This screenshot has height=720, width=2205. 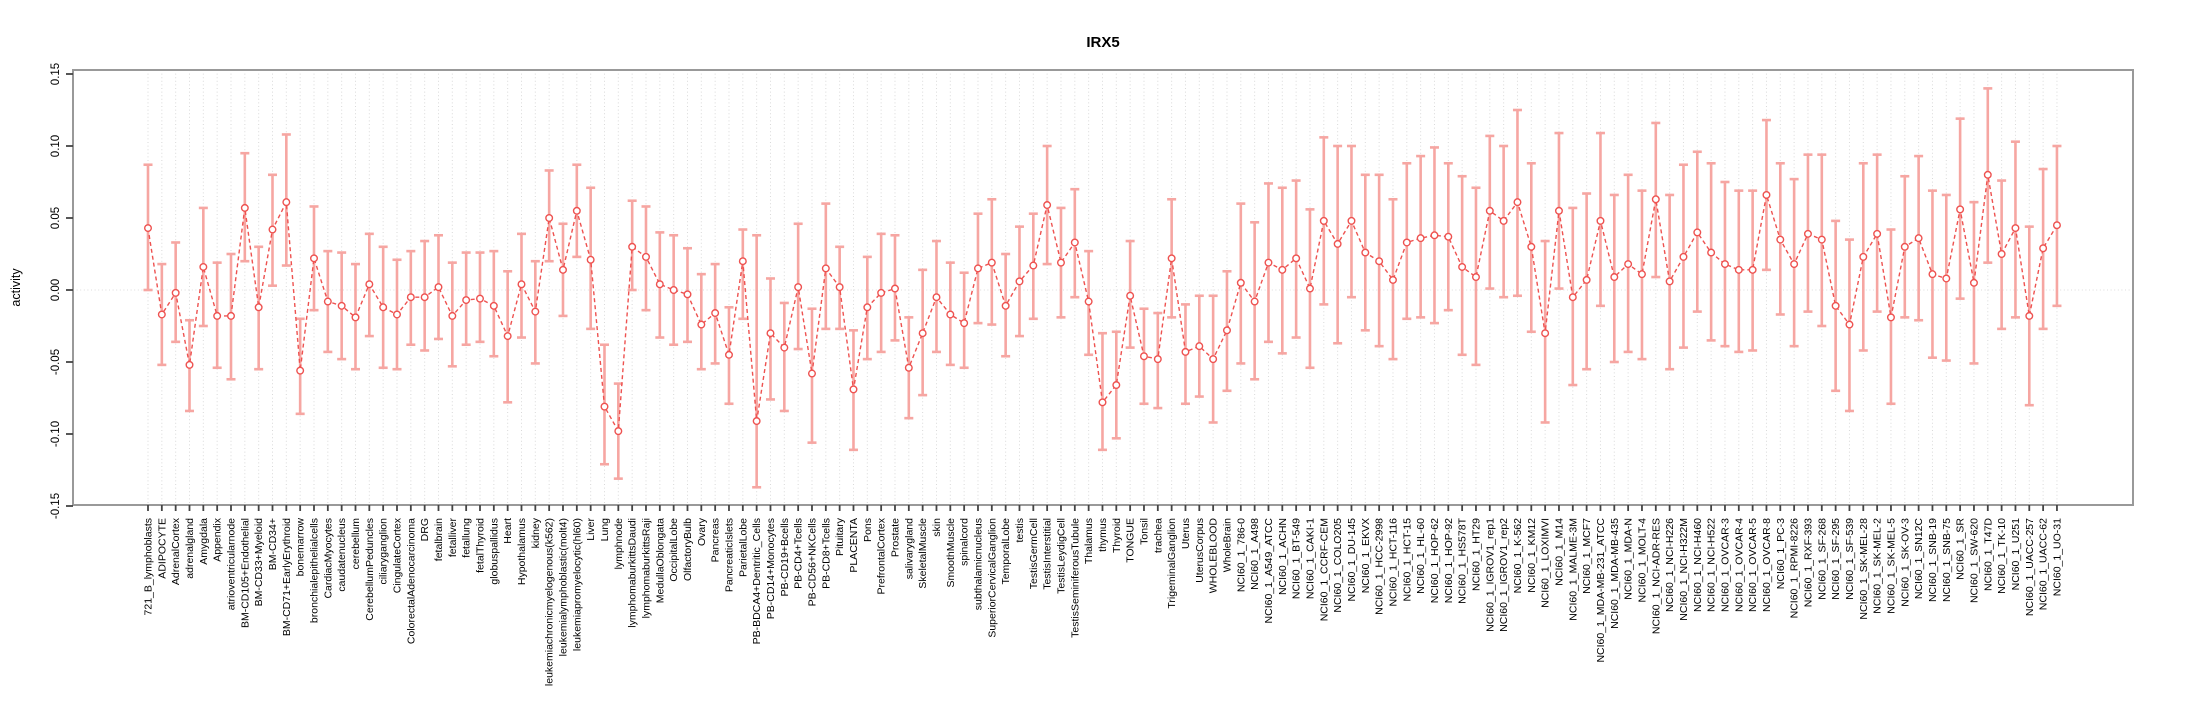 I want to click on x-tick-label: PB-CD4+Tcells, so click(x=799, y=553).